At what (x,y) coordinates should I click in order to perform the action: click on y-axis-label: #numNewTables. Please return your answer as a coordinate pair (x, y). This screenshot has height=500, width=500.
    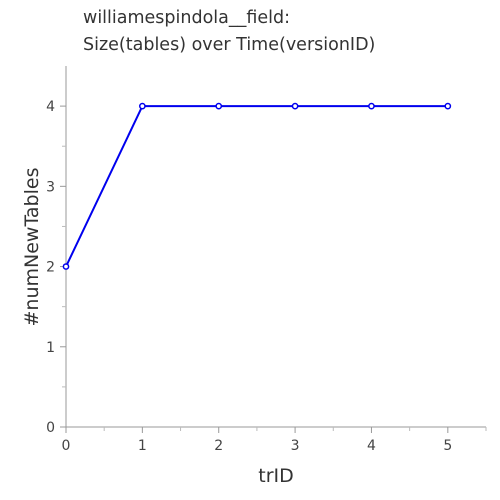
    Looking at the image, I should click on (32, 247).